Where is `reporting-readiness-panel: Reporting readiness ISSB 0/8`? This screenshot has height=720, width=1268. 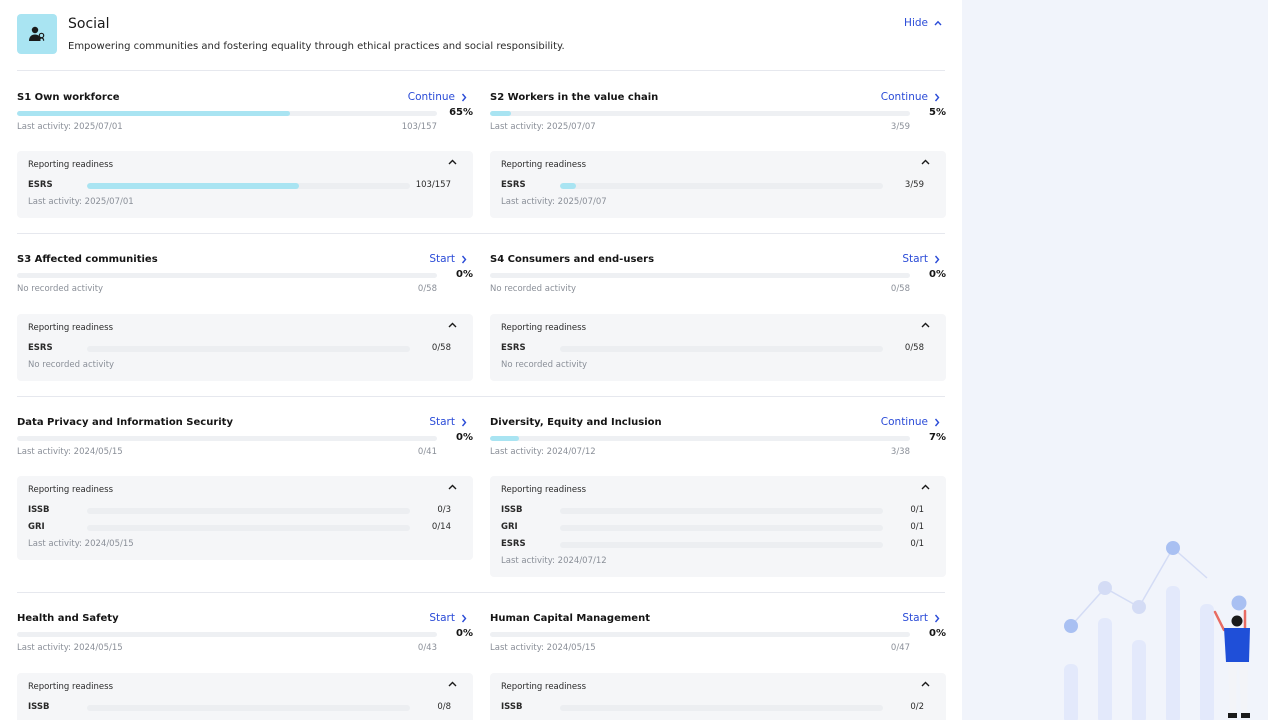 reporting-readiness-panel: Reporting readiness ISSB 0/8 is located at coordinates (245, 696).